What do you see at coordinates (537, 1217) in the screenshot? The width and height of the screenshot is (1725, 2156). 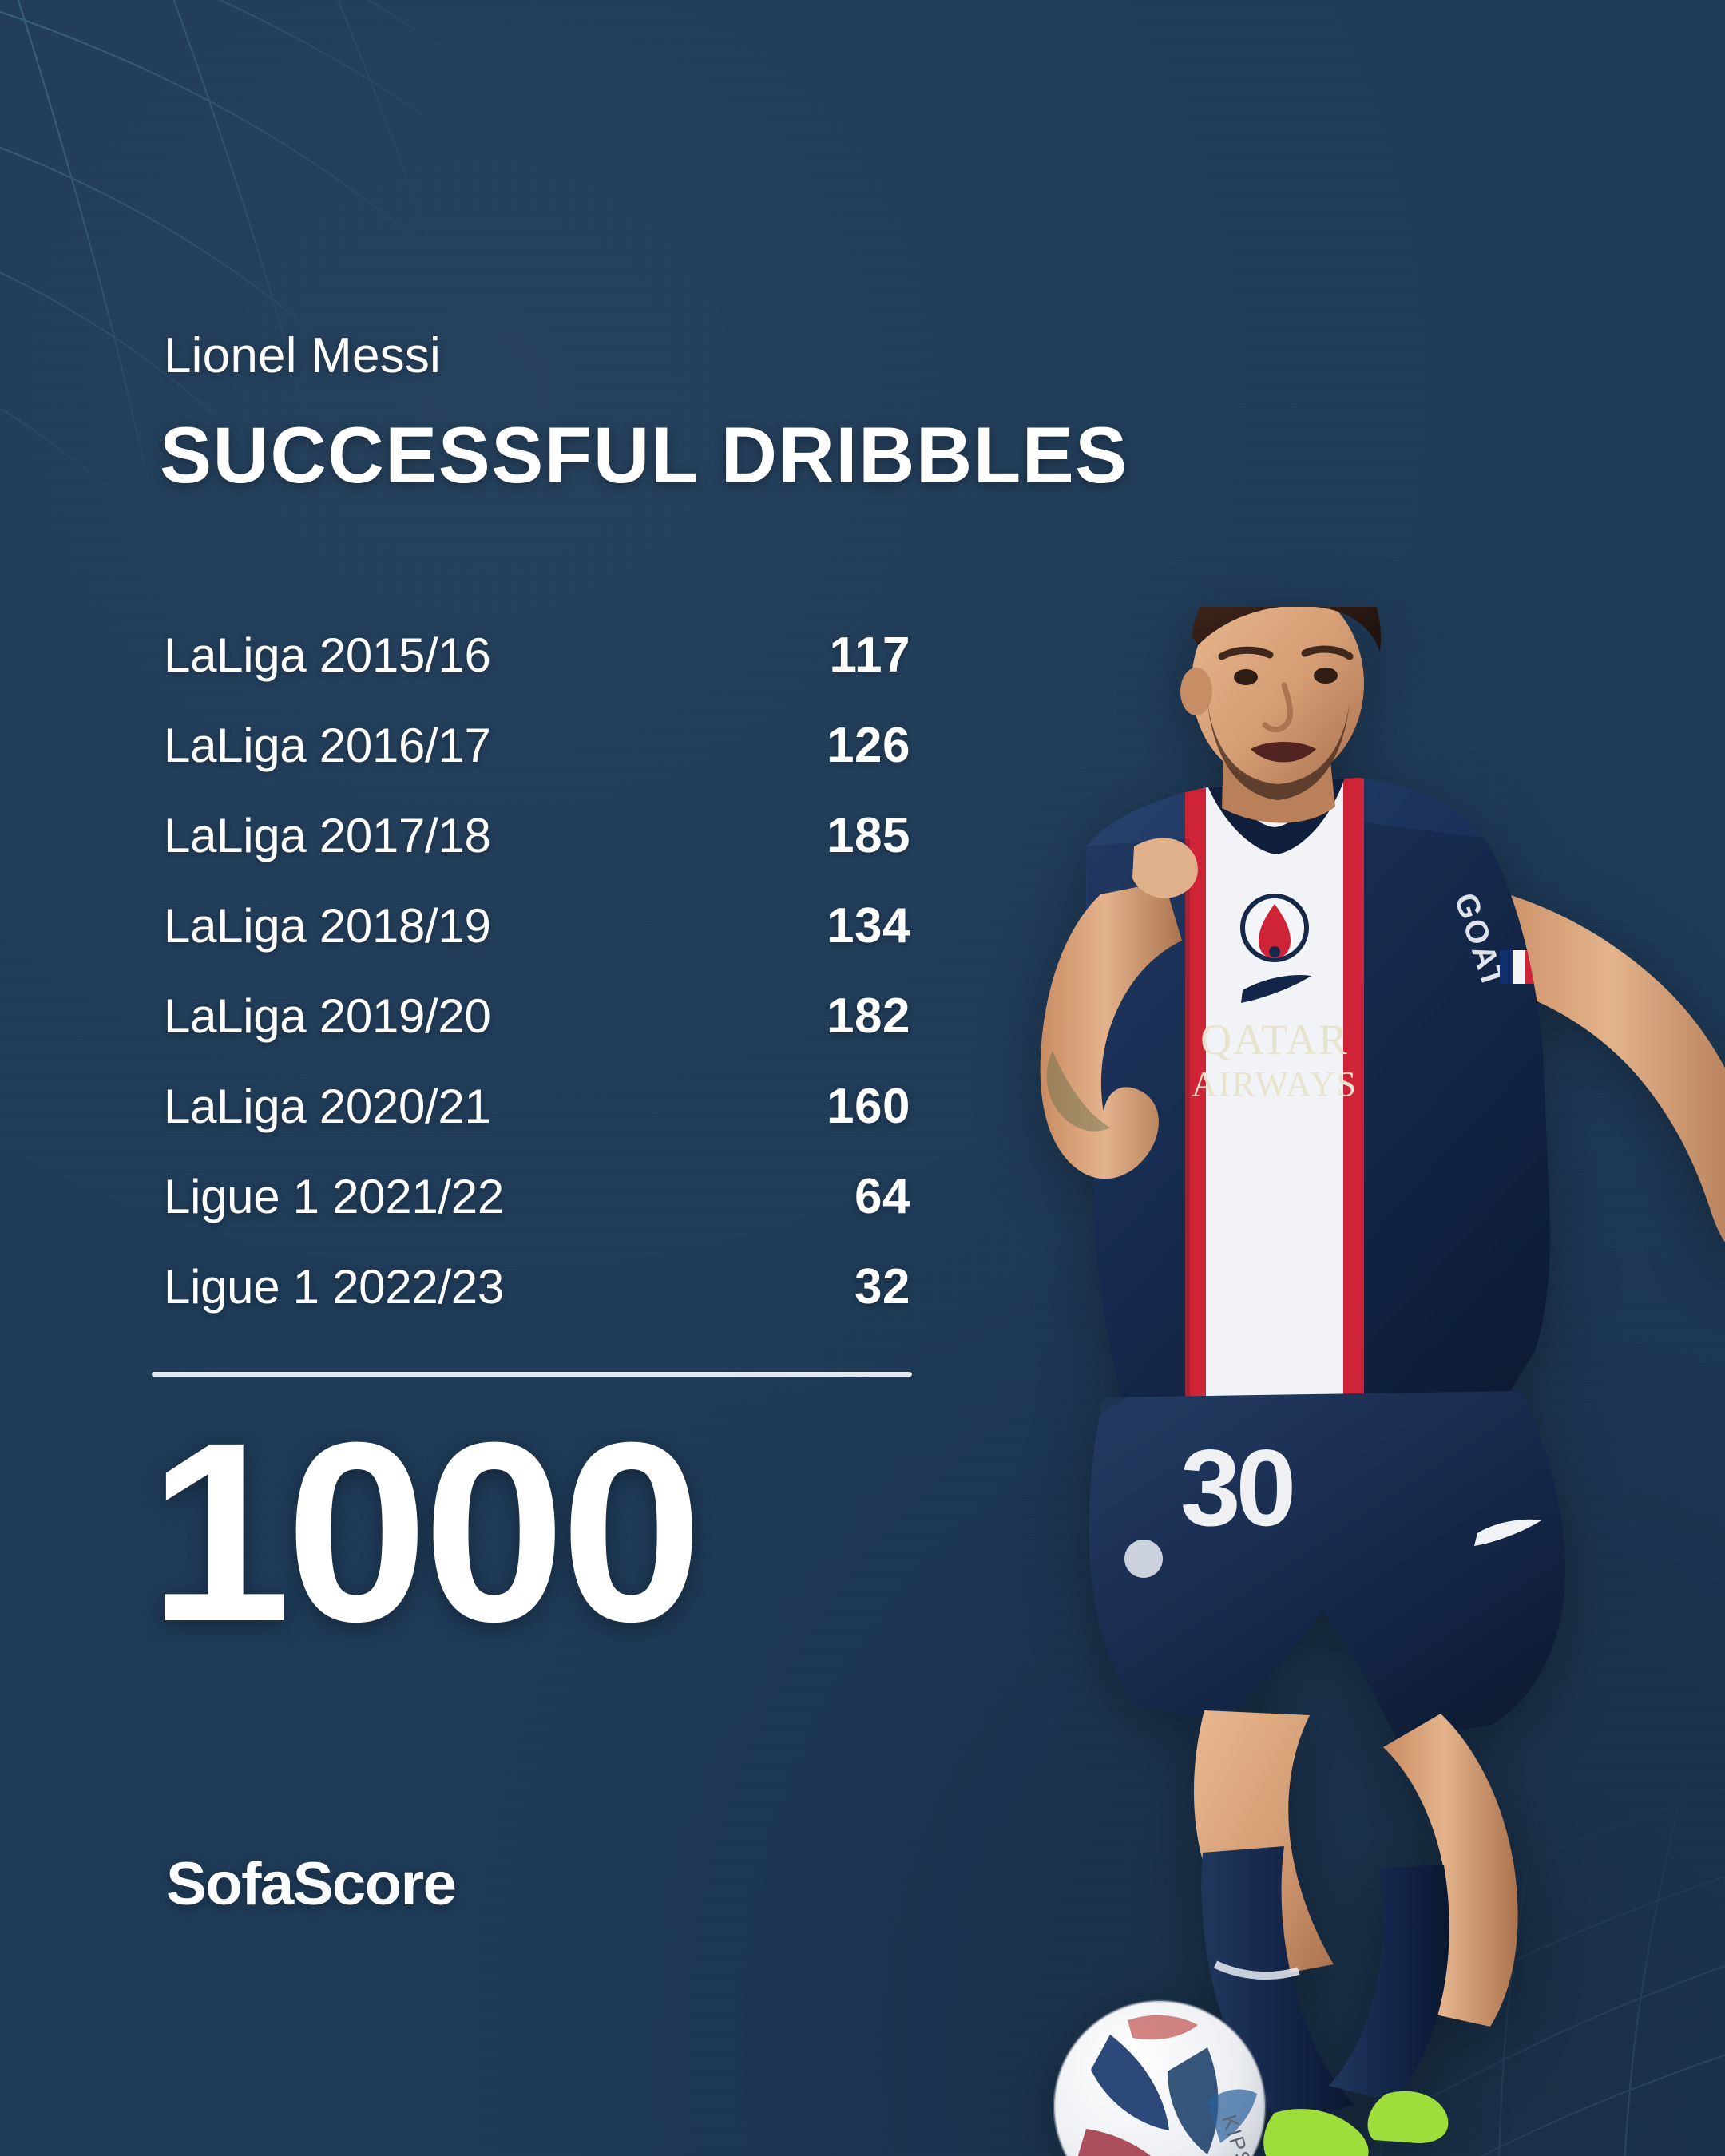 I see `table-row: Ligue 1 2021/22 64` at bounding box center [537, 1217].